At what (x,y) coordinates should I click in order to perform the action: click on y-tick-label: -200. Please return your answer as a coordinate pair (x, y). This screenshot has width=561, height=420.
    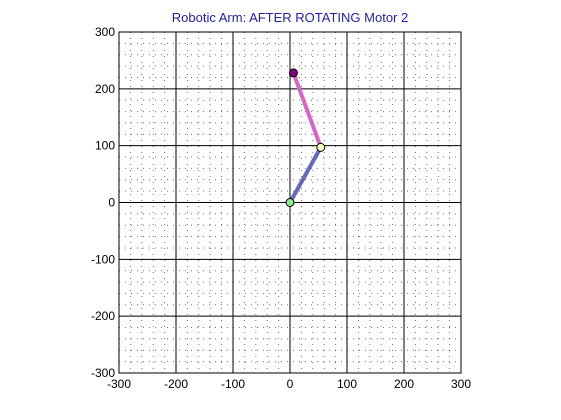
    Looking at the image, I should click on (103, 316).